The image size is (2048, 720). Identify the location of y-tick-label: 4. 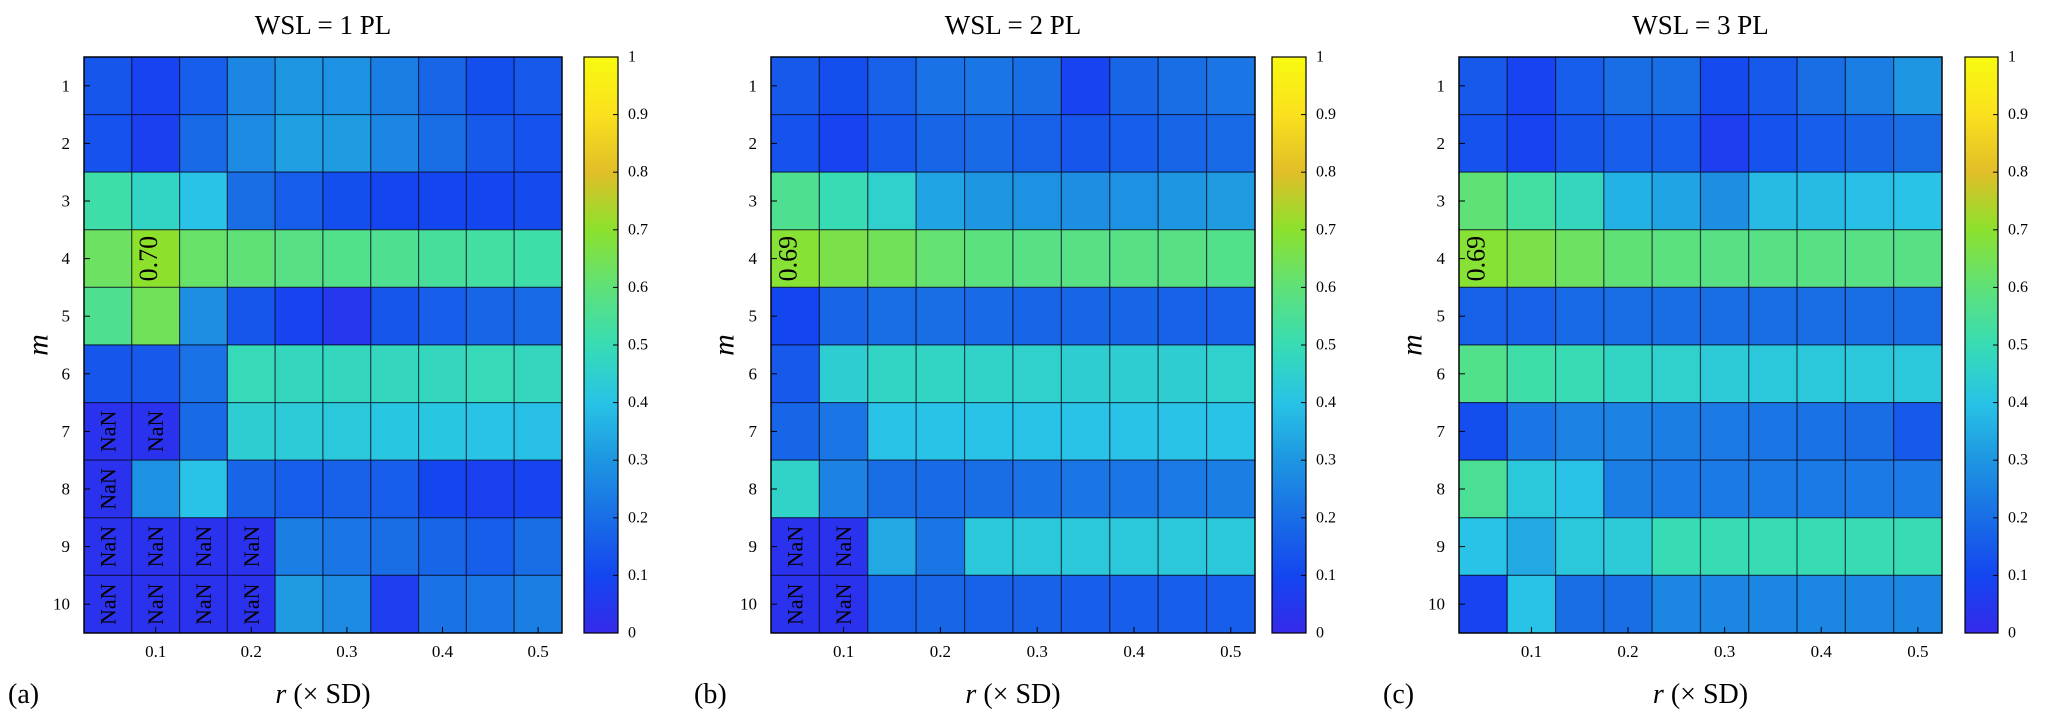
(753, 258).